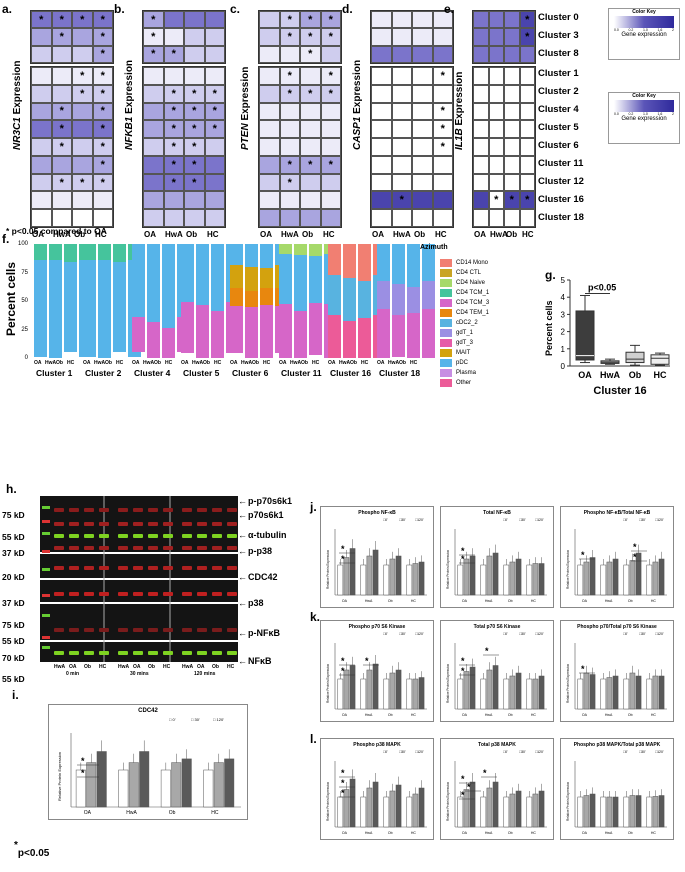  What do you see at coordinates (195, 719) in the screenshot?
I see `cdc42-legend-item: □ 30'` at bounding box center [195, 719].